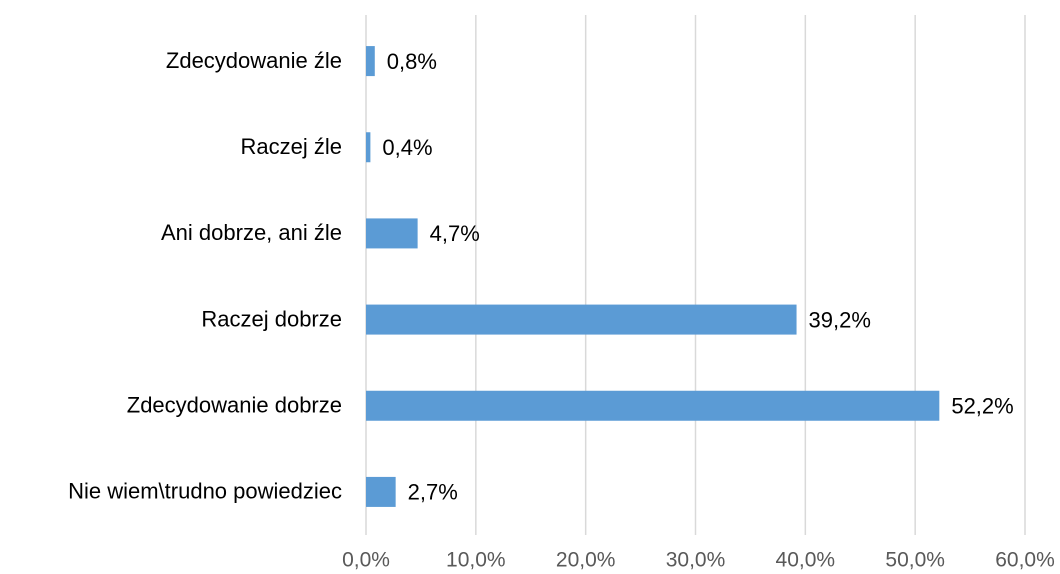 The image size is (1060, 574). I want to click on x-tick-label: 60,0%, so click(1025, 560).